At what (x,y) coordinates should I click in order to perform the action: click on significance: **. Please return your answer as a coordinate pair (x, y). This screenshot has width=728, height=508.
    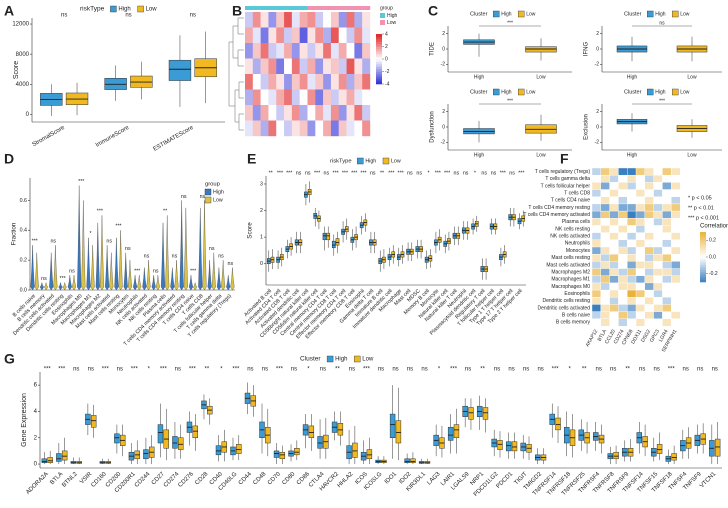
    Looking at the image, I should click on (337, 370).